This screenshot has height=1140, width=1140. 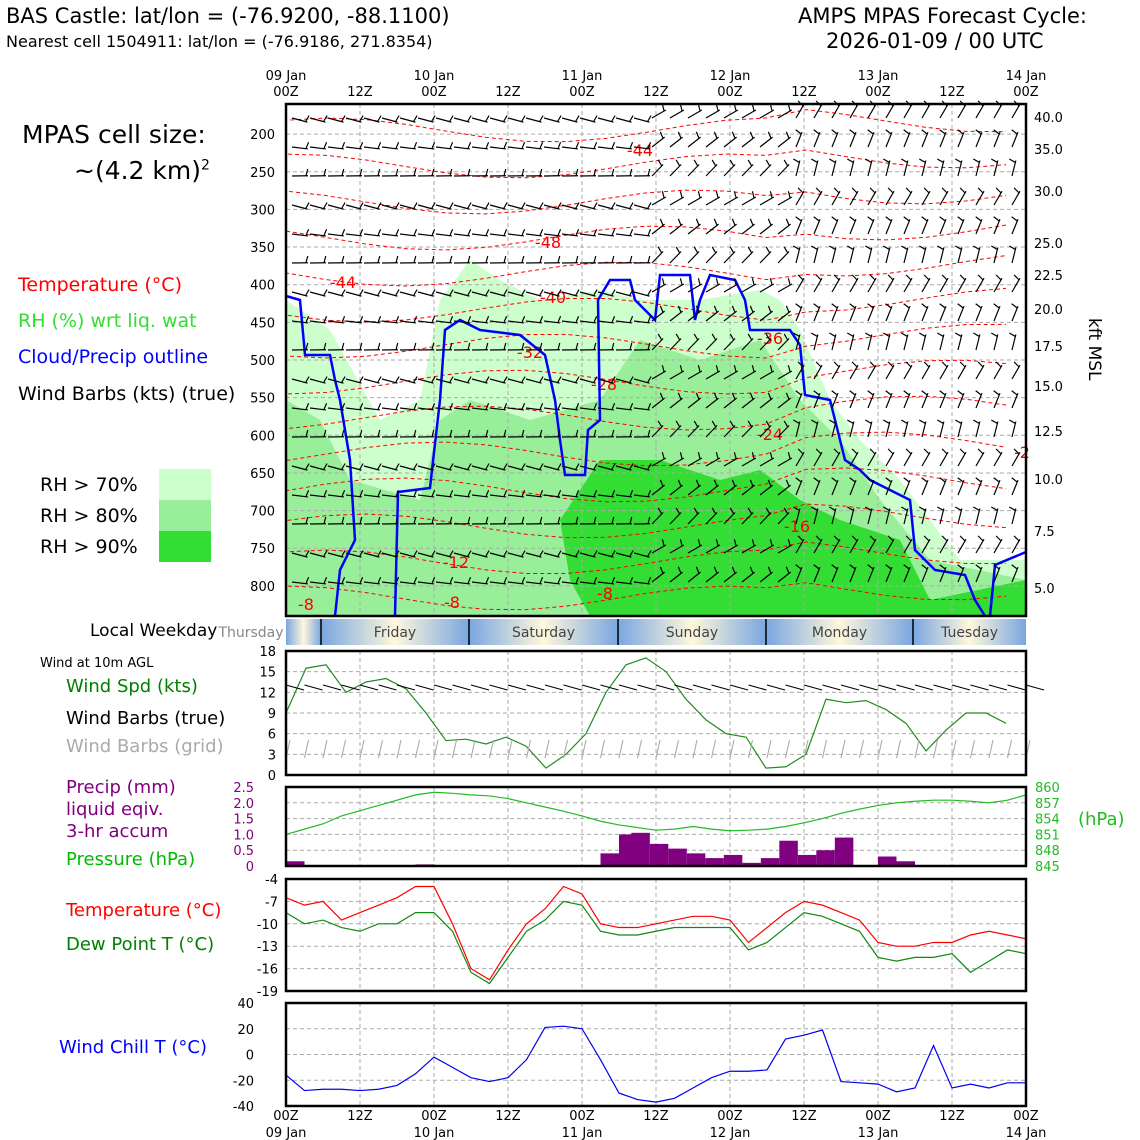 What do you see at coordinates (262, 286) in the screenshot?
I see `pressure-tick-label: 400` at bounding box center [262, 286].